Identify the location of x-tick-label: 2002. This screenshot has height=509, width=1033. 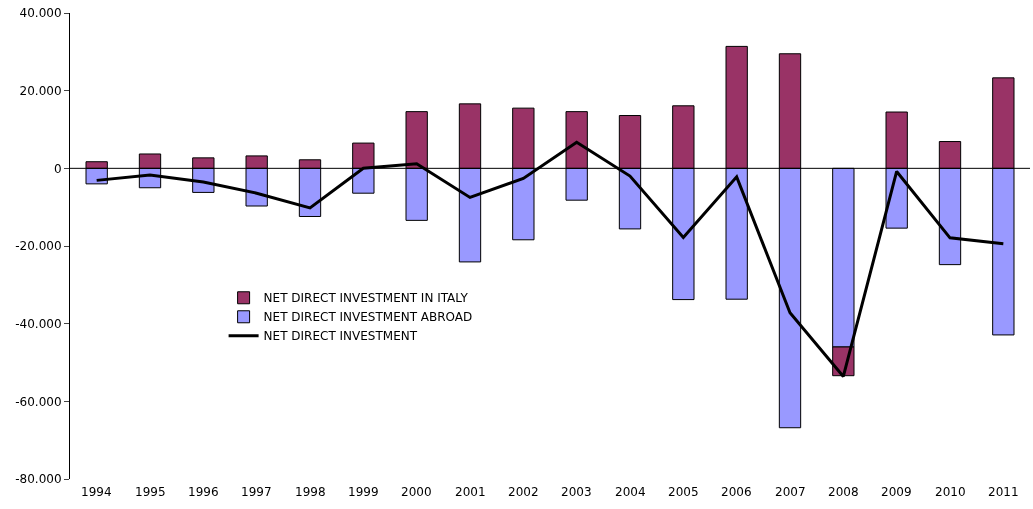
(523, 492).